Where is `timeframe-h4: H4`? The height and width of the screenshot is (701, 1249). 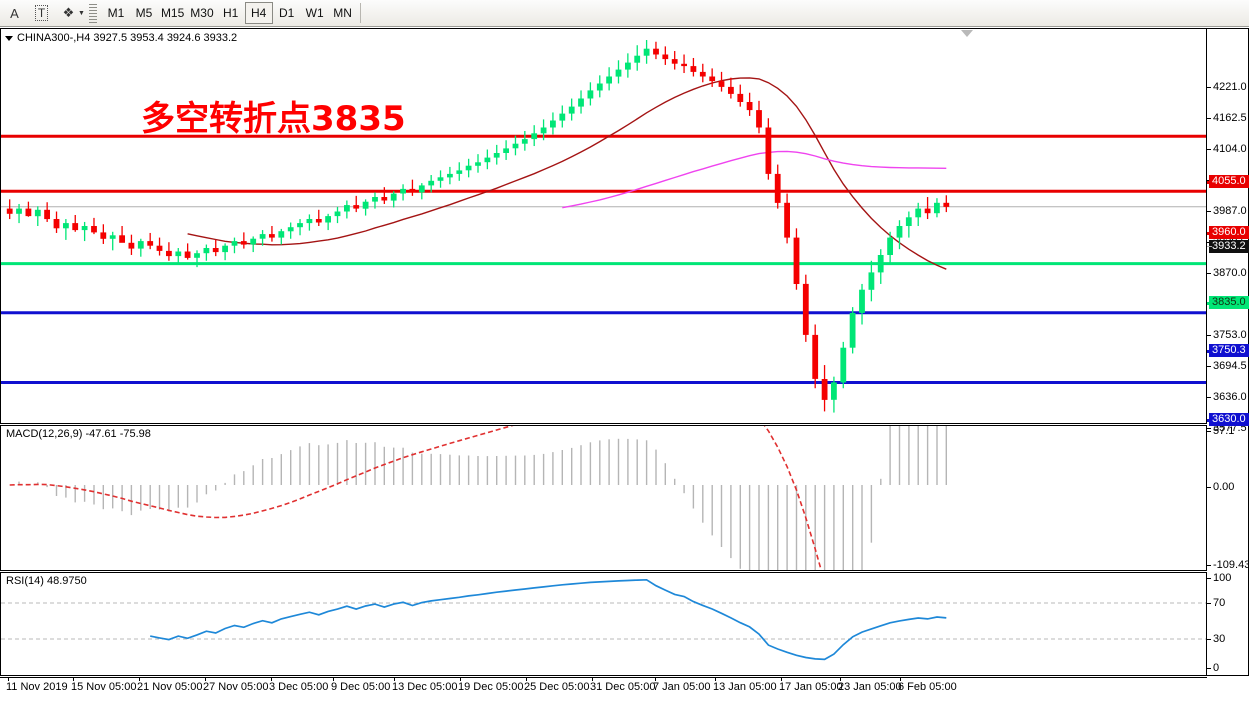
timeframe-h4: H4 is located at coordinates (258, 13).